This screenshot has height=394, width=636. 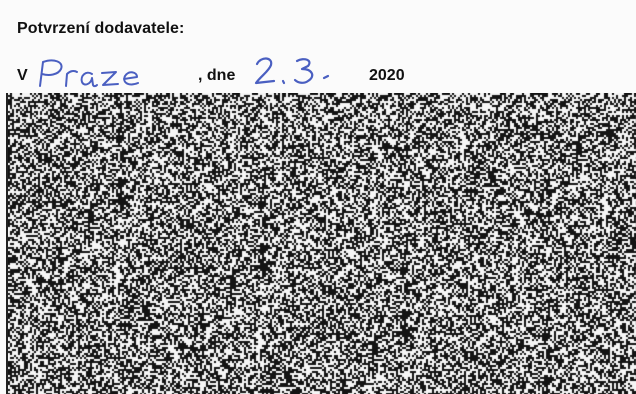 I want to click on place-date-line: V , dne, so click(x=317, y=73).